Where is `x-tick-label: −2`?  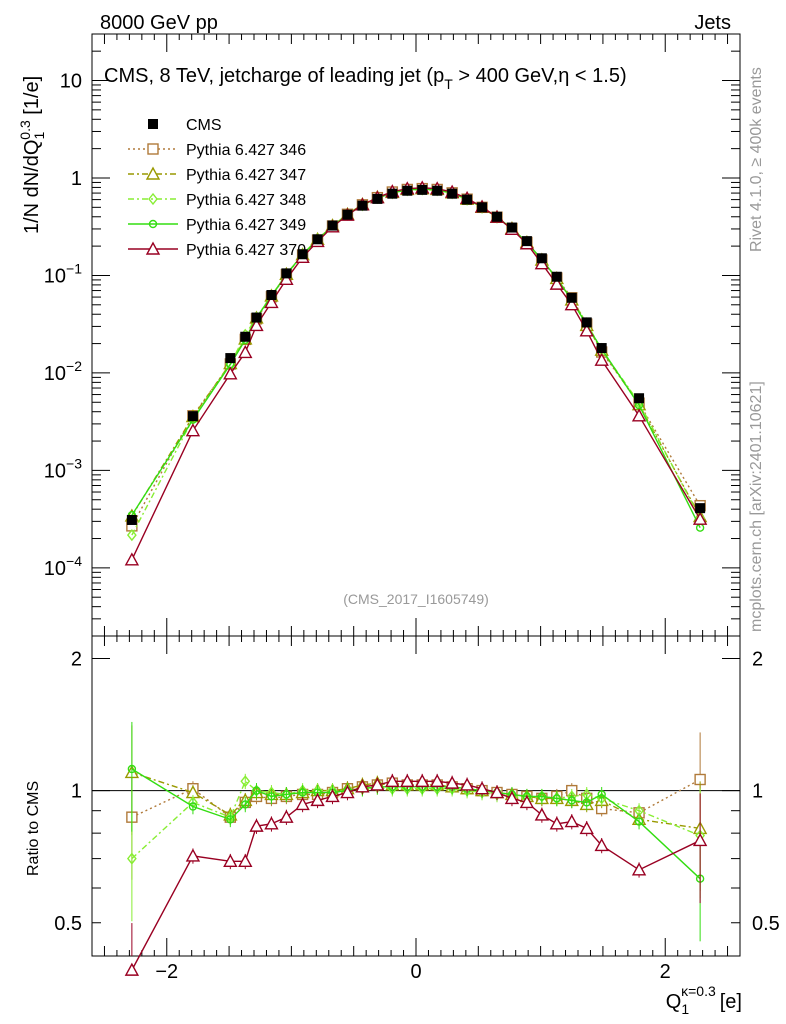 x-tick-label: −2 is located at coordinates (166, 972).